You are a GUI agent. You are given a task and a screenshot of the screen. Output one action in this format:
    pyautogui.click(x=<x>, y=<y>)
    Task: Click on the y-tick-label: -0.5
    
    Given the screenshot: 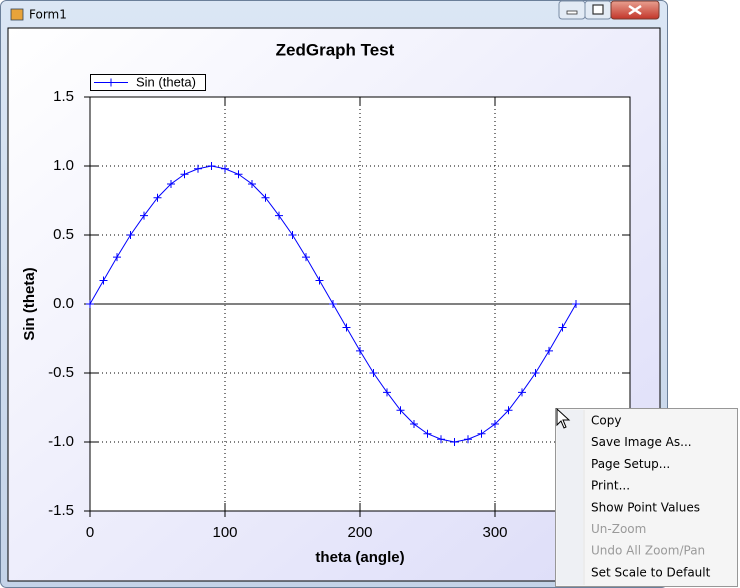 What is the action you would take?
    pyautogui.click(x=61, y=372)
    